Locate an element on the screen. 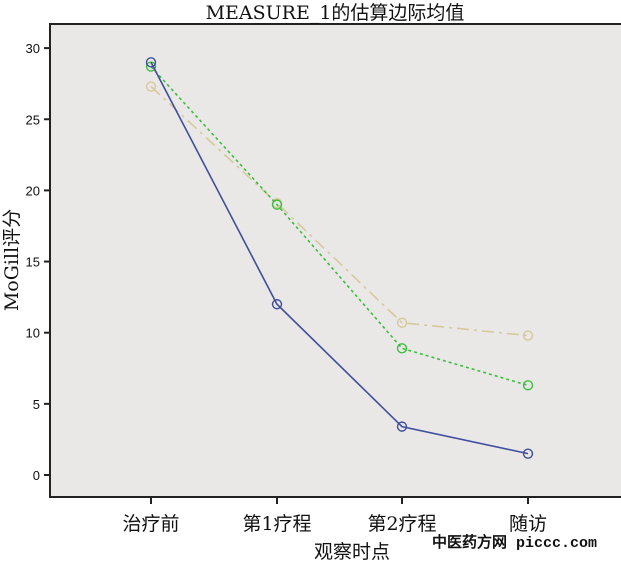  x-tick-label: 治疗前 is located at coordinates (150, 524).